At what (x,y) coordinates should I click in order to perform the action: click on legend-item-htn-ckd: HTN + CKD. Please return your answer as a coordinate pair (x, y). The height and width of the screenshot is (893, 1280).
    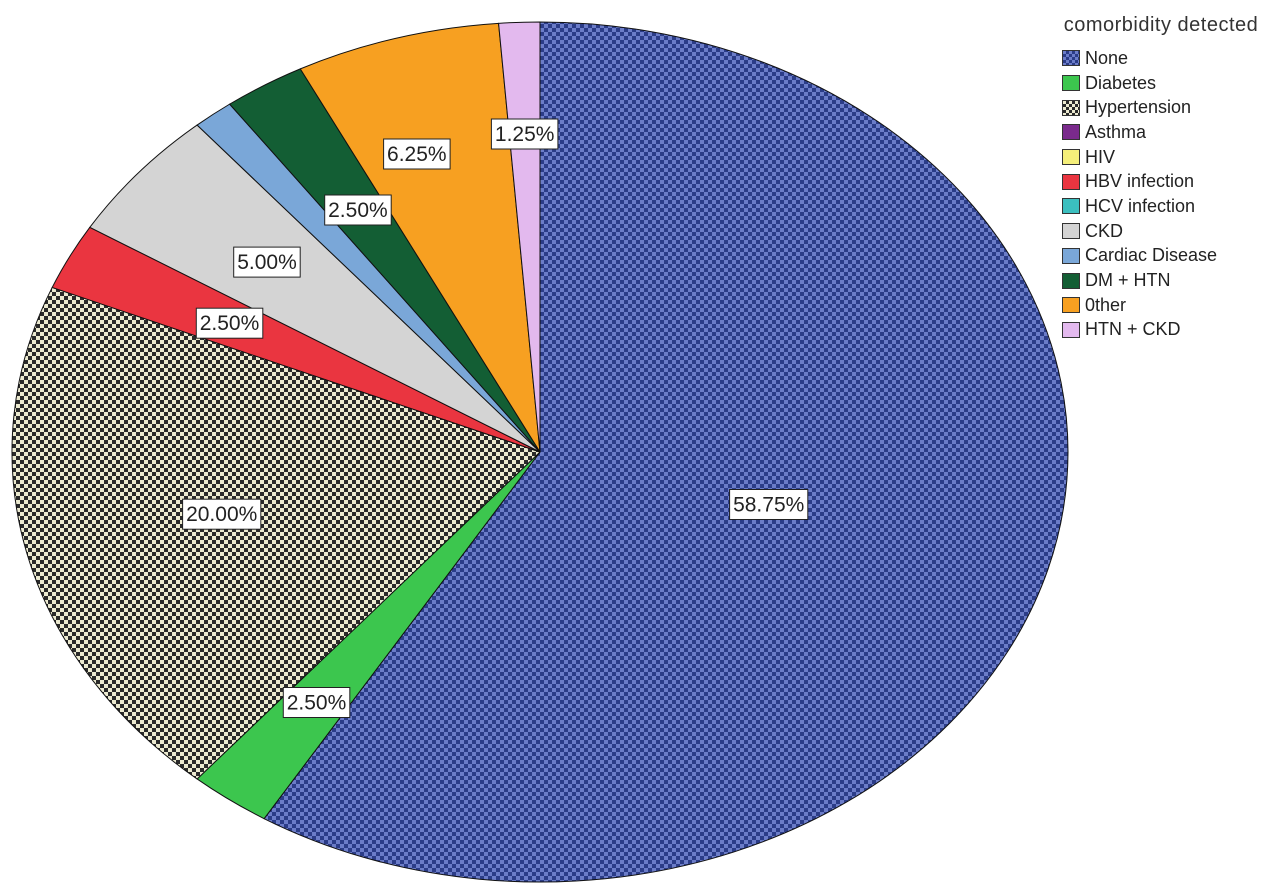
    Looking at the image, I should click on (1168, 330).